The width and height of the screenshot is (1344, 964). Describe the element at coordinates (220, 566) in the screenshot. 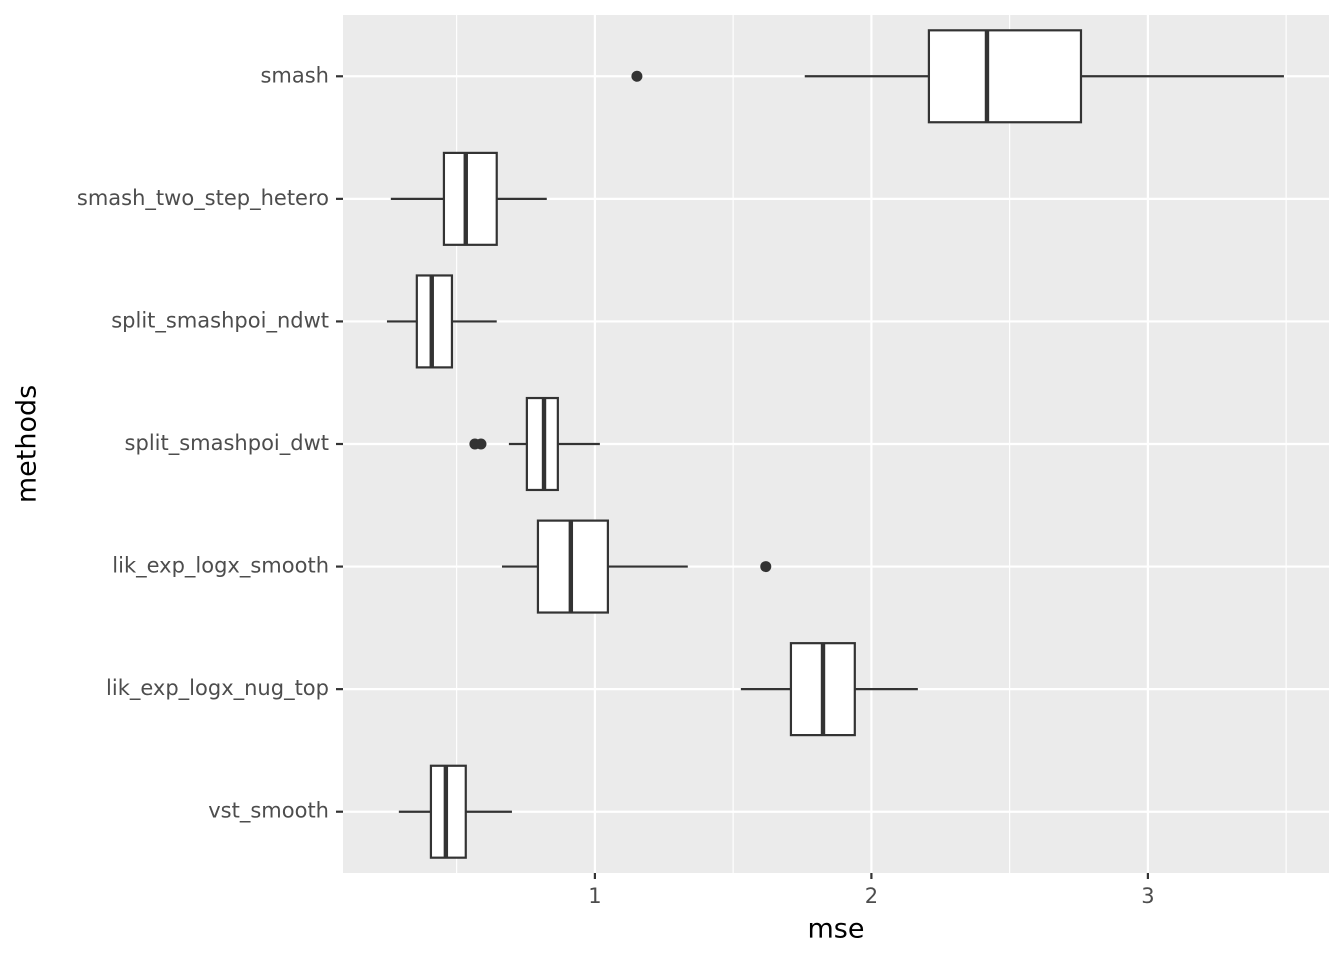

I see `y-tick-label: lik_exp_logx_smooth` at that location.